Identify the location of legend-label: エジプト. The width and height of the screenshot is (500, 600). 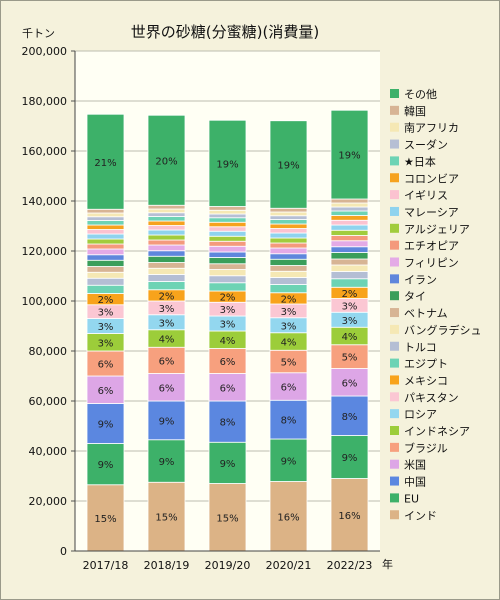
(426, 364).